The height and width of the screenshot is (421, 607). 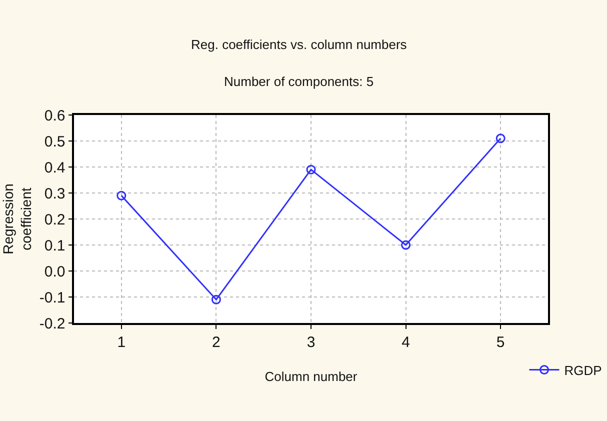 What do you see at coordinates (406, 342) in the screenshot?
I see `x-tick-label: 4` at bounding box center [406, 342].